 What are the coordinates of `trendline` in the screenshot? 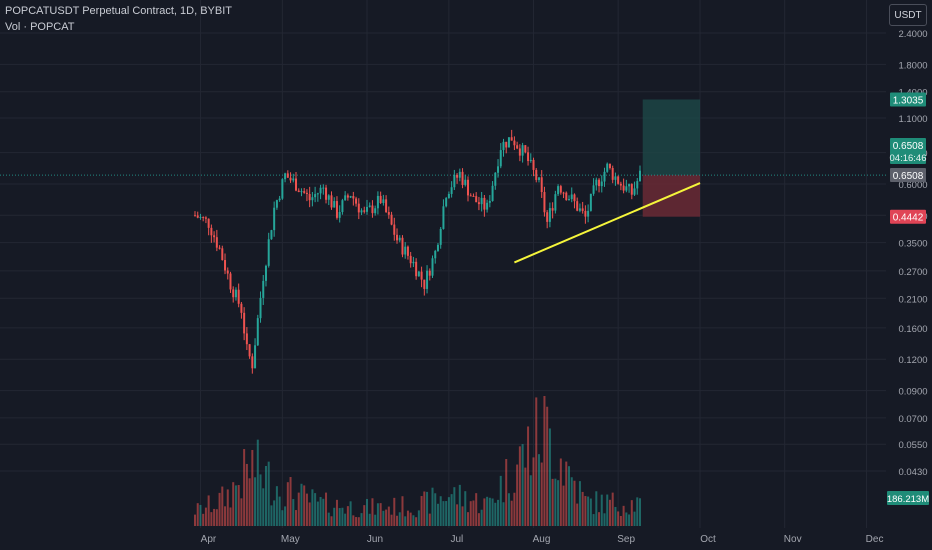 It's located at (607, 223).